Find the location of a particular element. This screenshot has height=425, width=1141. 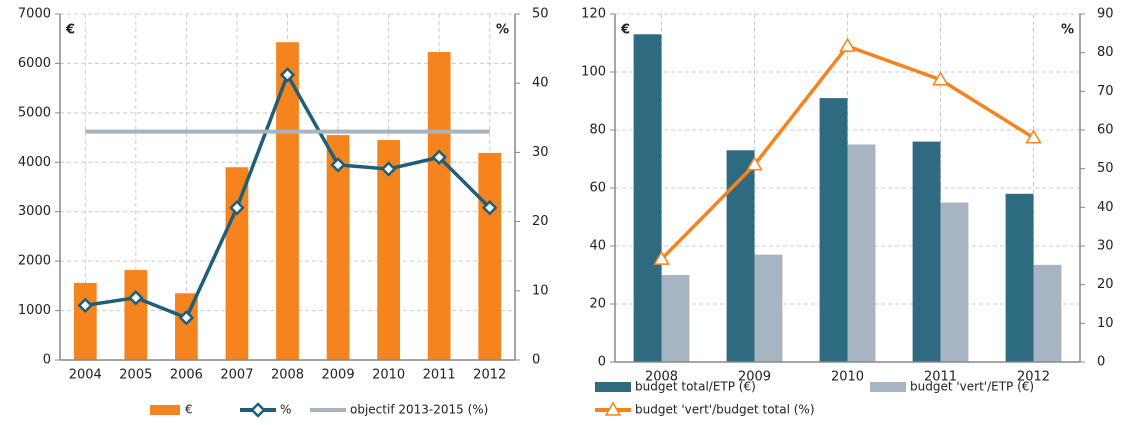

x-tick-label: 2006 is located at coordinates (186, 375).